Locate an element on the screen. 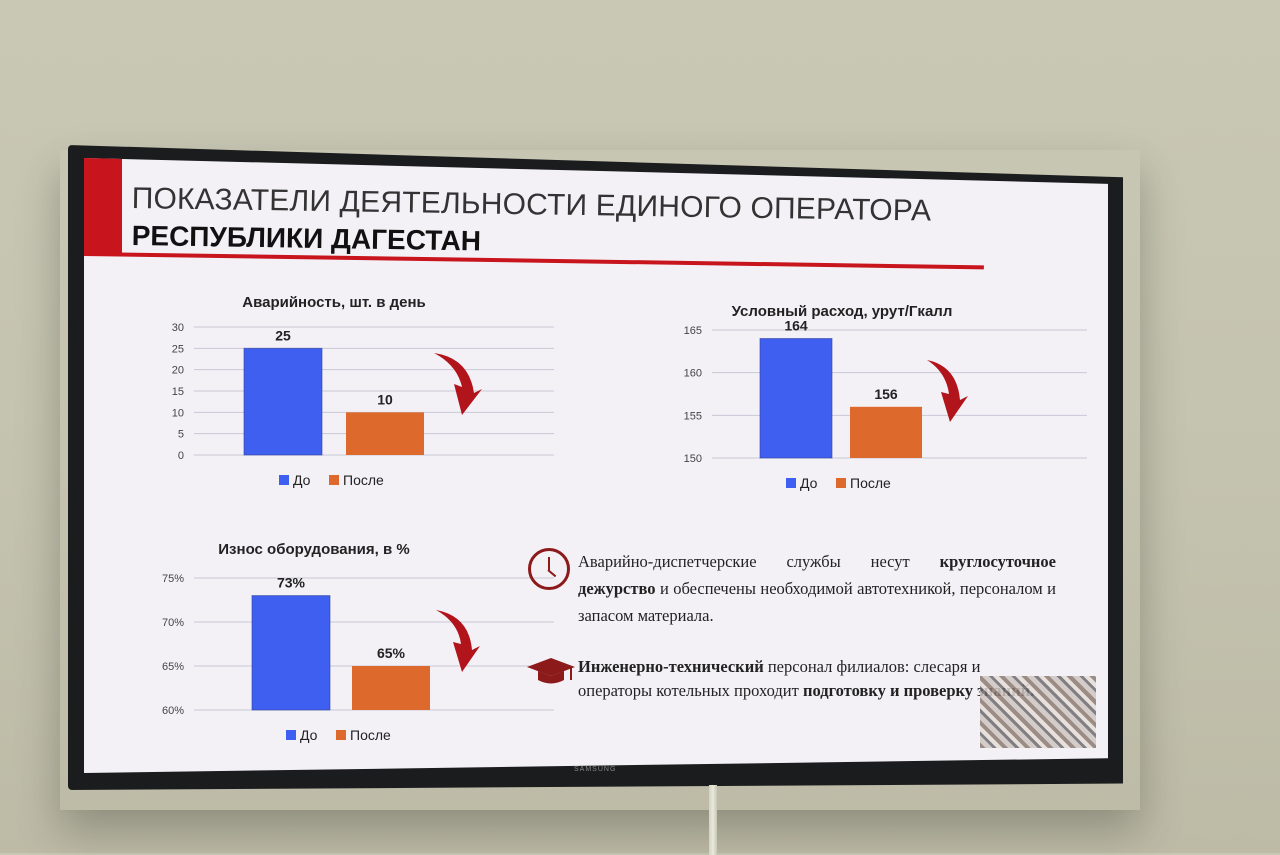 Image resolution: width=1280 pixels, height=855 pixels. chart-data-labels: 164 156 is located at coordinates (841, 360).